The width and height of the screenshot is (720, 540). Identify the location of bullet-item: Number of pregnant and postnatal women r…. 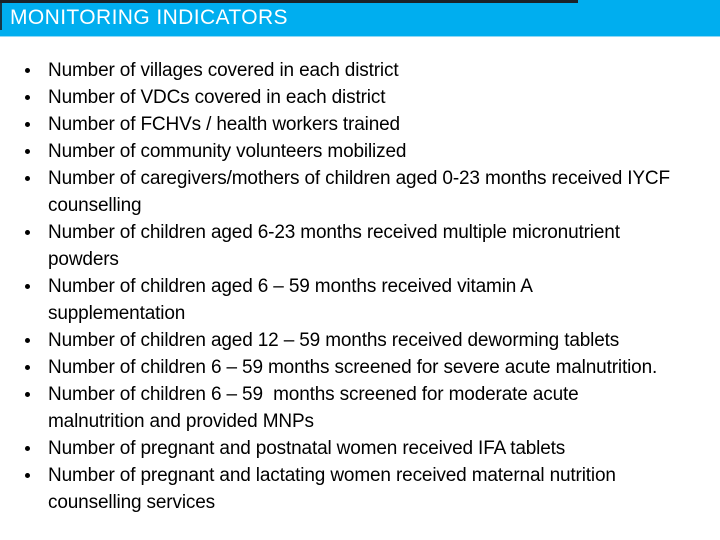
(360, 448).